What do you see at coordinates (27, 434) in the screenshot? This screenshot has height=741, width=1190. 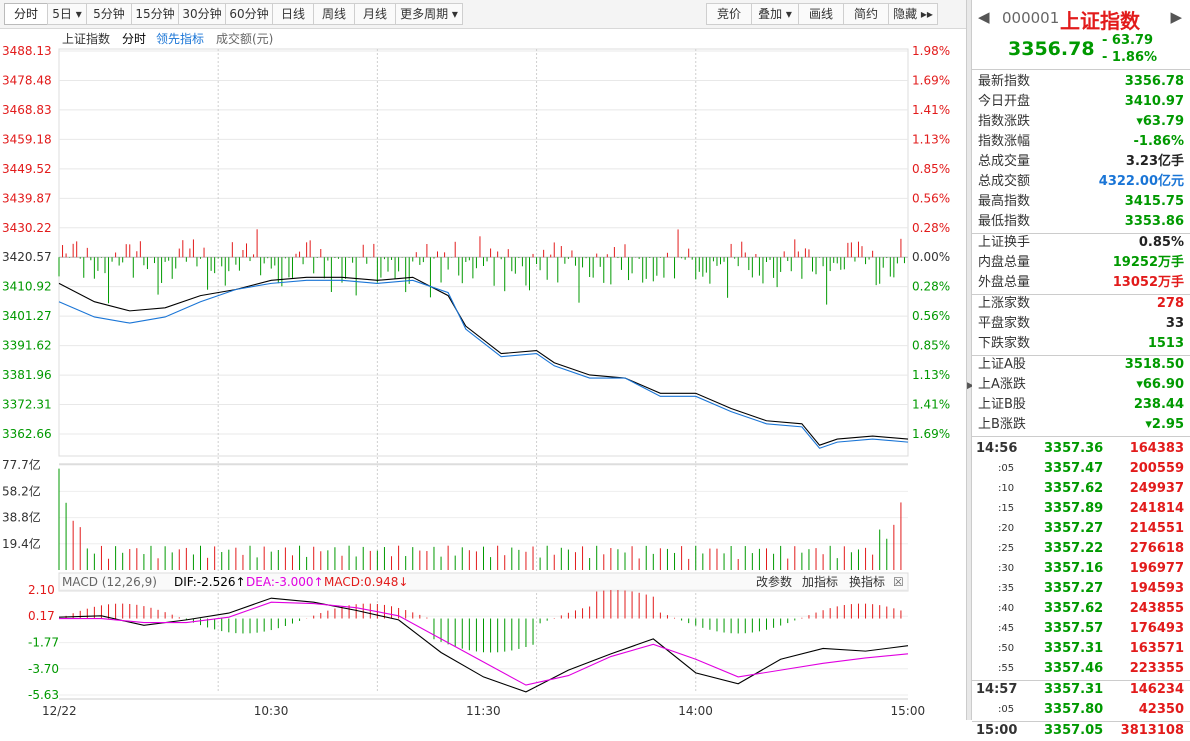 I see `price-axis-label: 3362.66` at bounding box center [27, 434].